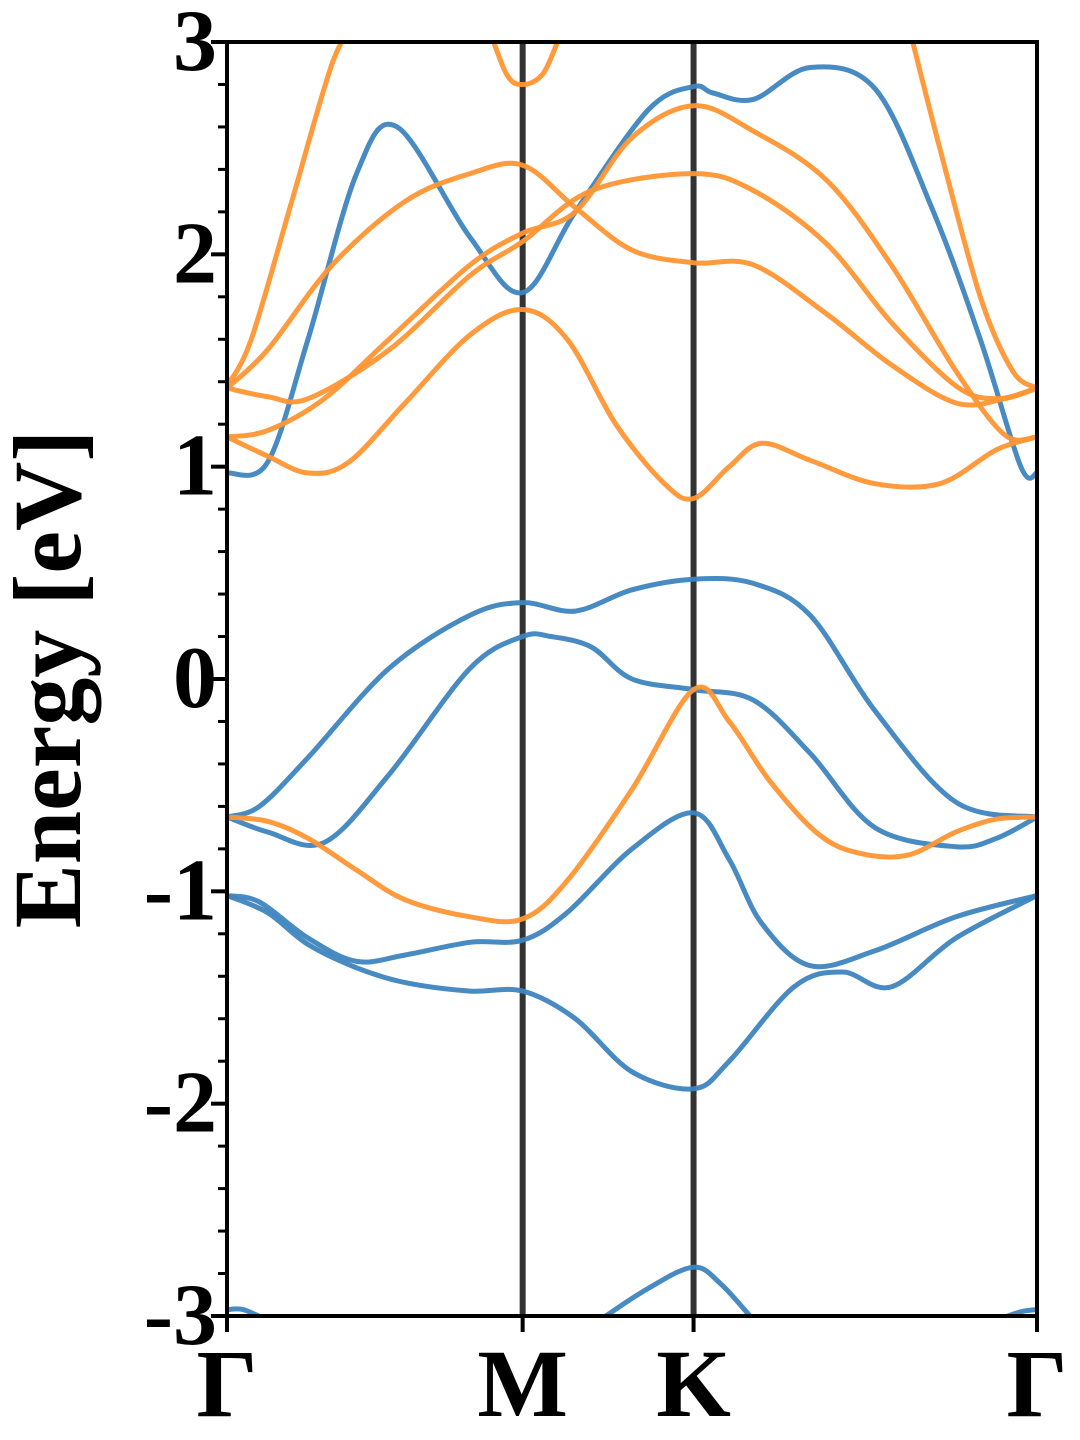 The image size is (1080, 1440). Describe the element at coordinates (1036, 1383) in the screenshot. I see `x-tick-label-3: Γ` at that location.